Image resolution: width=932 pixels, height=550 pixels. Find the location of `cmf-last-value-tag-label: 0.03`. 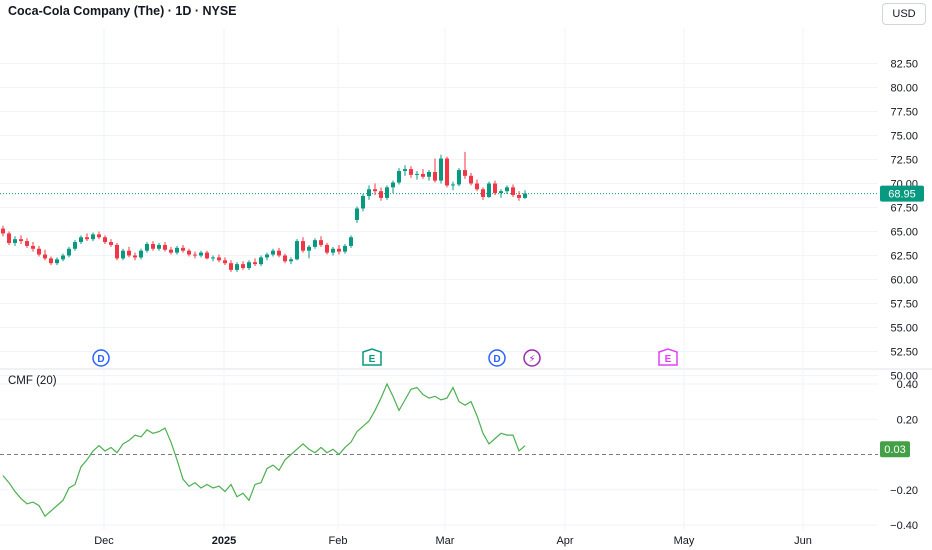

cmf-last-value-tag-label: 0.03 is located at coordinates (894, 450).